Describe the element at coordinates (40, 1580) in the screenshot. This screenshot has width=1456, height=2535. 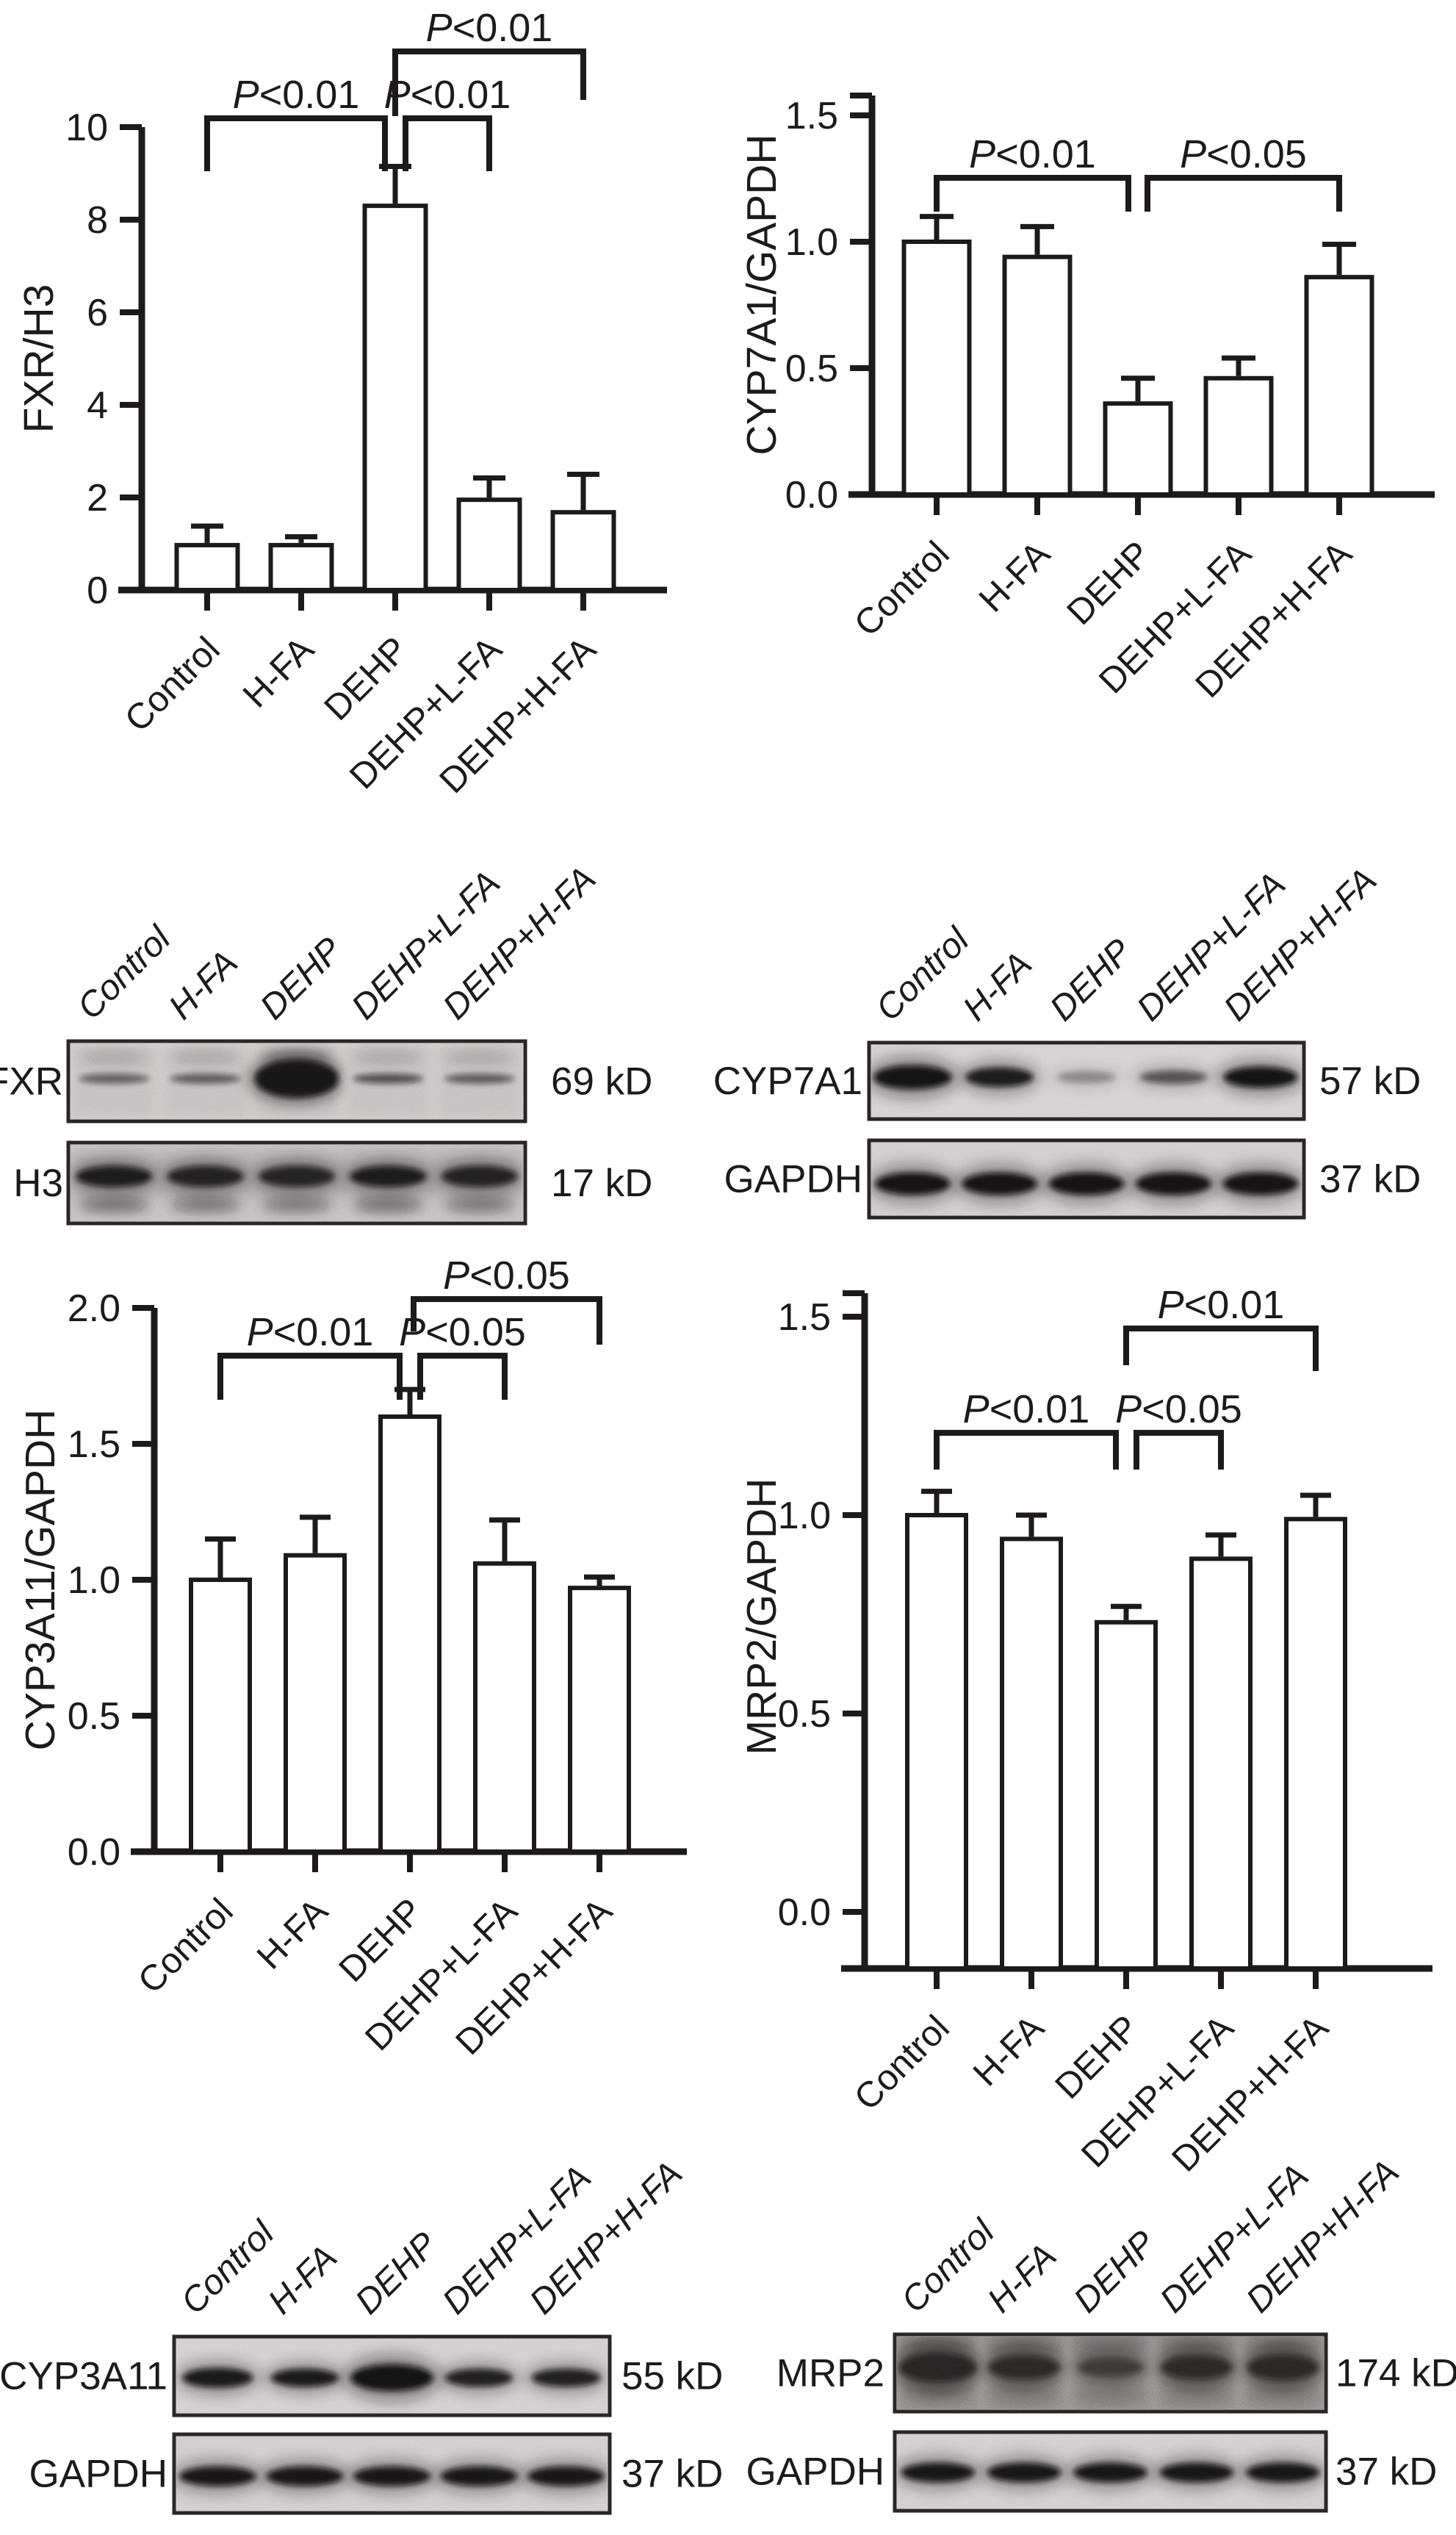
I see `y-axis-title: CYP3A11/GAPDH` at that location.